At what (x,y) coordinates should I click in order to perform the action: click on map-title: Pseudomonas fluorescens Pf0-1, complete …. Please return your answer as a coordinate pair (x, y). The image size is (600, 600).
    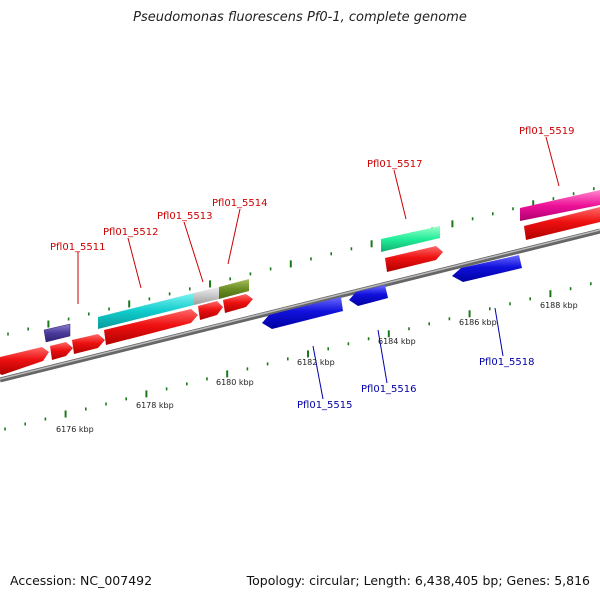
    Looking at the image, I should click on (300, 17).